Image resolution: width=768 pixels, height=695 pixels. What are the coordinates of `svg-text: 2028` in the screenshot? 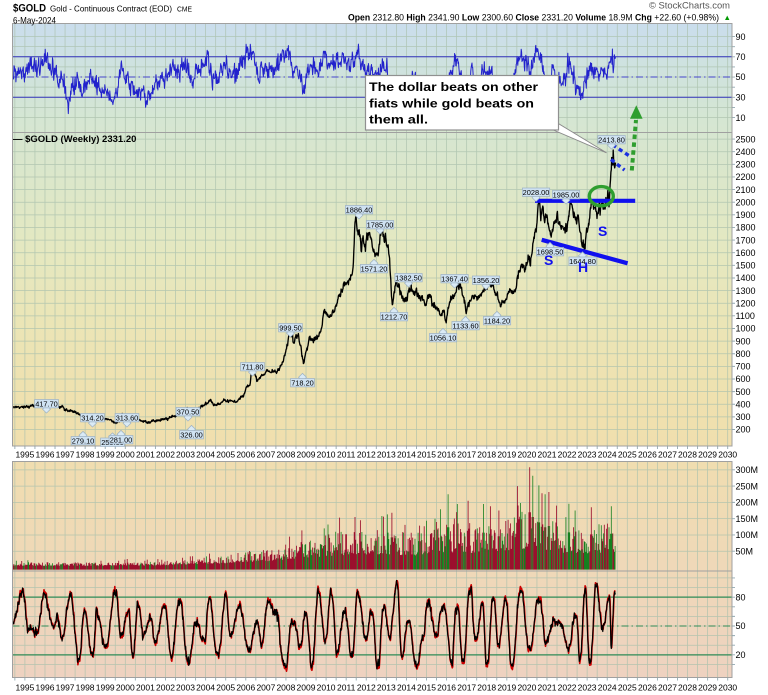 It's located at (687, 455).